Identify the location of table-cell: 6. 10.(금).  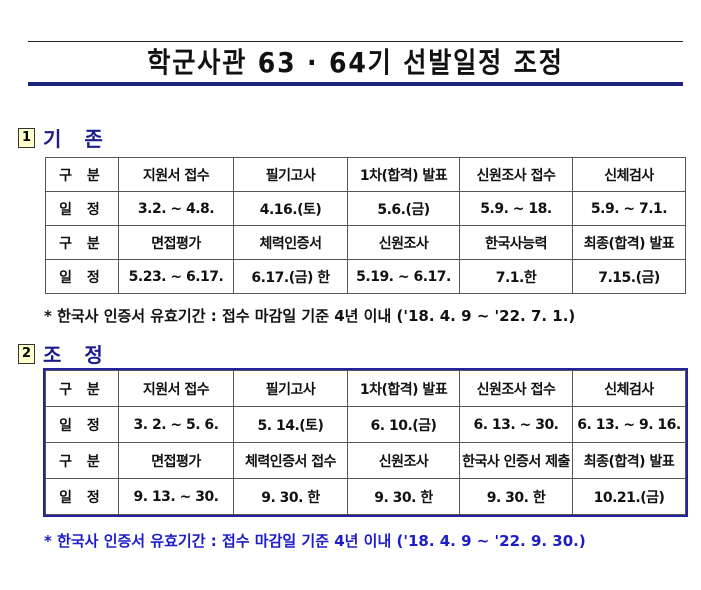
(403, 424).